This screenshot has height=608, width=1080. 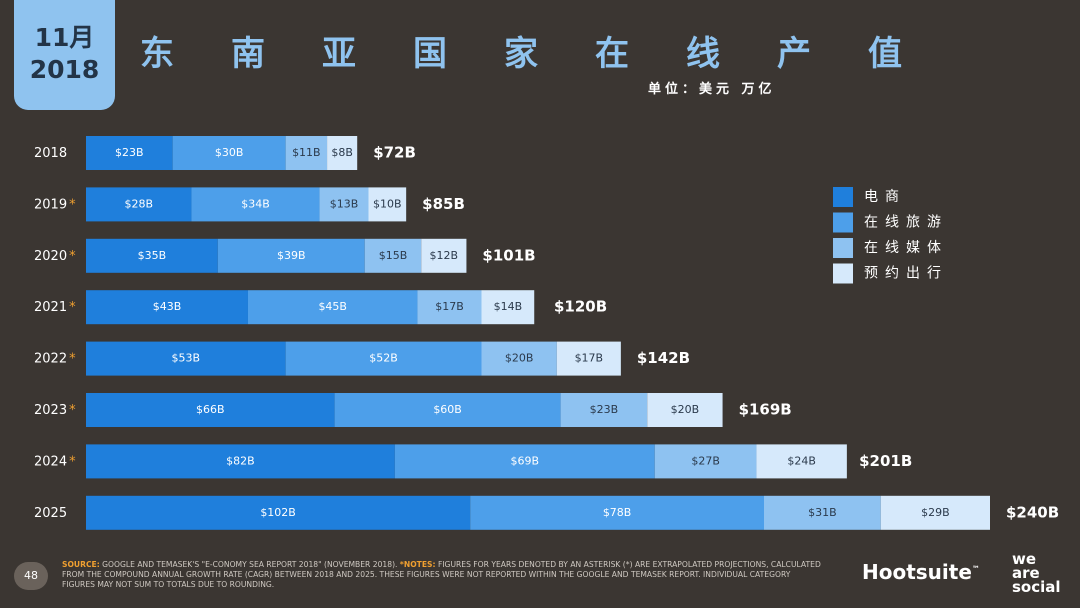 What do you see at coordinates (549, 54) in the screenshot?
I see `title: 东南亚国家在线产值` at bounding box center [549, 54].